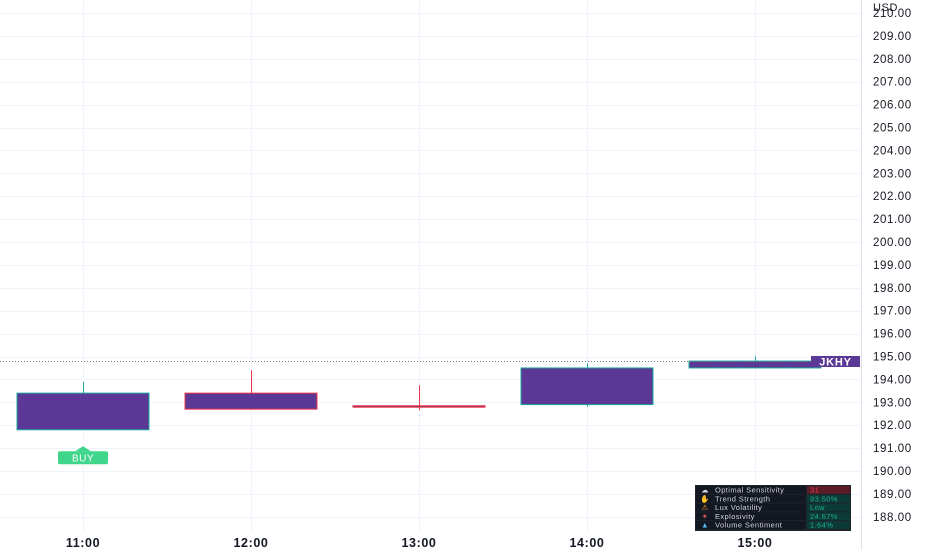 Image resolution: width=932 pixels, height=555 pixels. I want to click on dashboard-row: ⚠ Lux Volatility Low, so click(773, 507).